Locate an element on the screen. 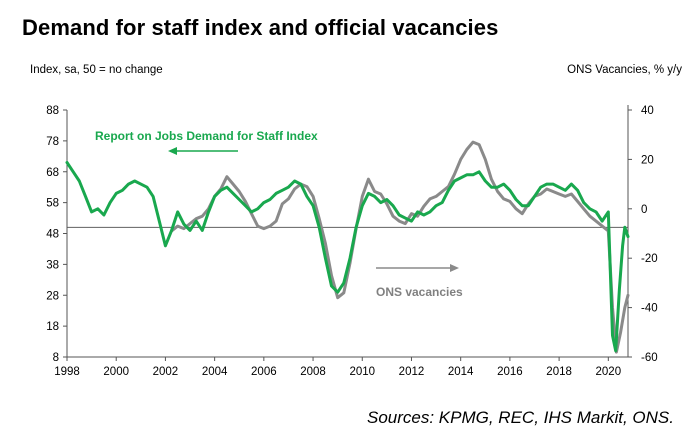 This screenshot has width=696, height=441. right-tick-label: -20 is located at coordinates (649, 259).